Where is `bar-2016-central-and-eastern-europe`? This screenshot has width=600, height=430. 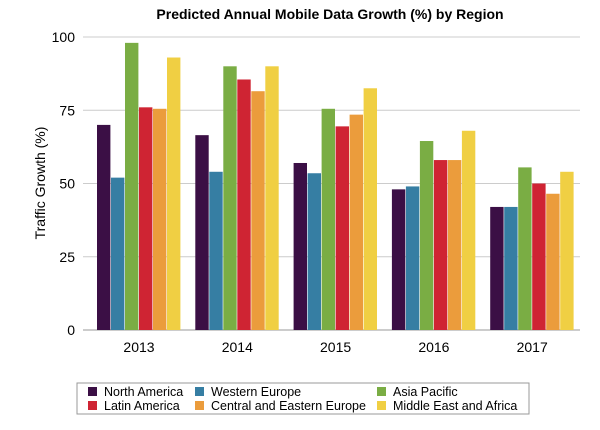
bar-2016-central-and-eastern-europe is located at coordinates (454, 245).